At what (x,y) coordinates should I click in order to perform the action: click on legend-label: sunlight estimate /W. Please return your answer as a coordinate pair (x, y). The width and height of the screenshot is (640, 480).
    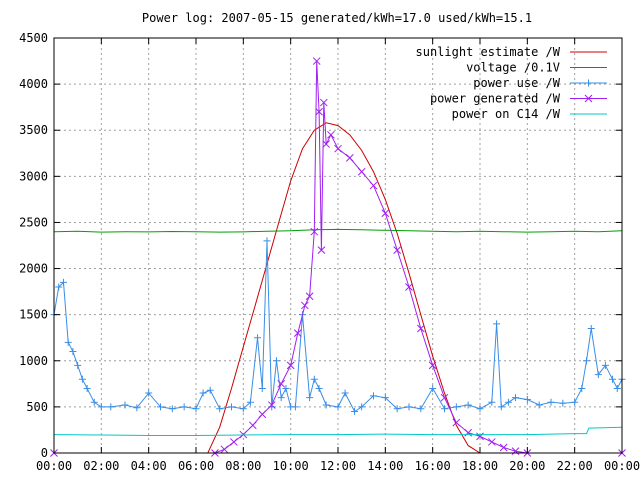
    Looking at the image, I should click on (488, 52).